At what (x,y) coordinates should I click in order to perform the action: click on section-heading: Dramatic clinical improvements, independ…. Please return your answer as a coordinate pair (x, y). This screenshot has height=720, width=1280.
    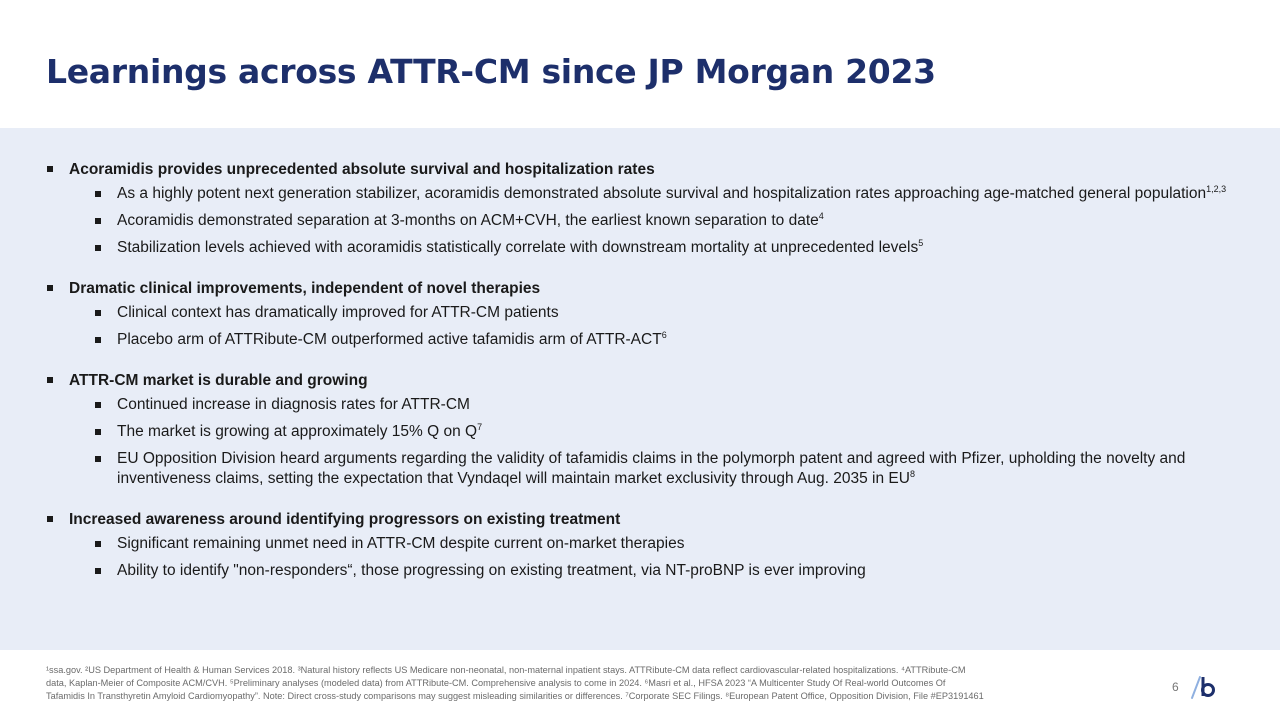
    Looking at the image, I should click on (641, 288).